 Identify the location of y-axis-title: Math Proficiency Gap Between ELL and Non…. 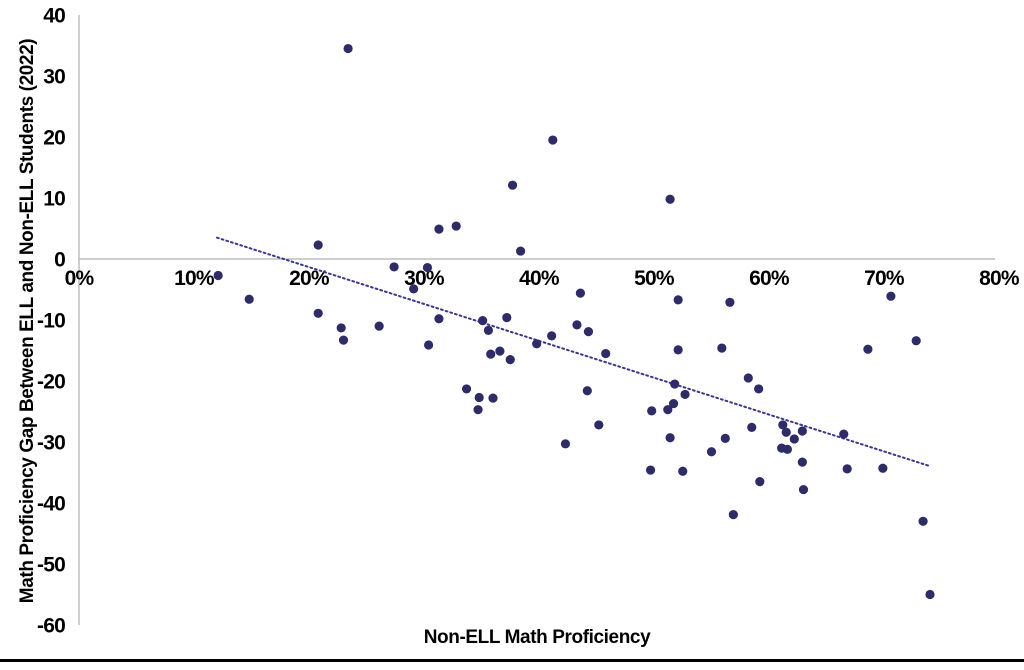
(27, 321).